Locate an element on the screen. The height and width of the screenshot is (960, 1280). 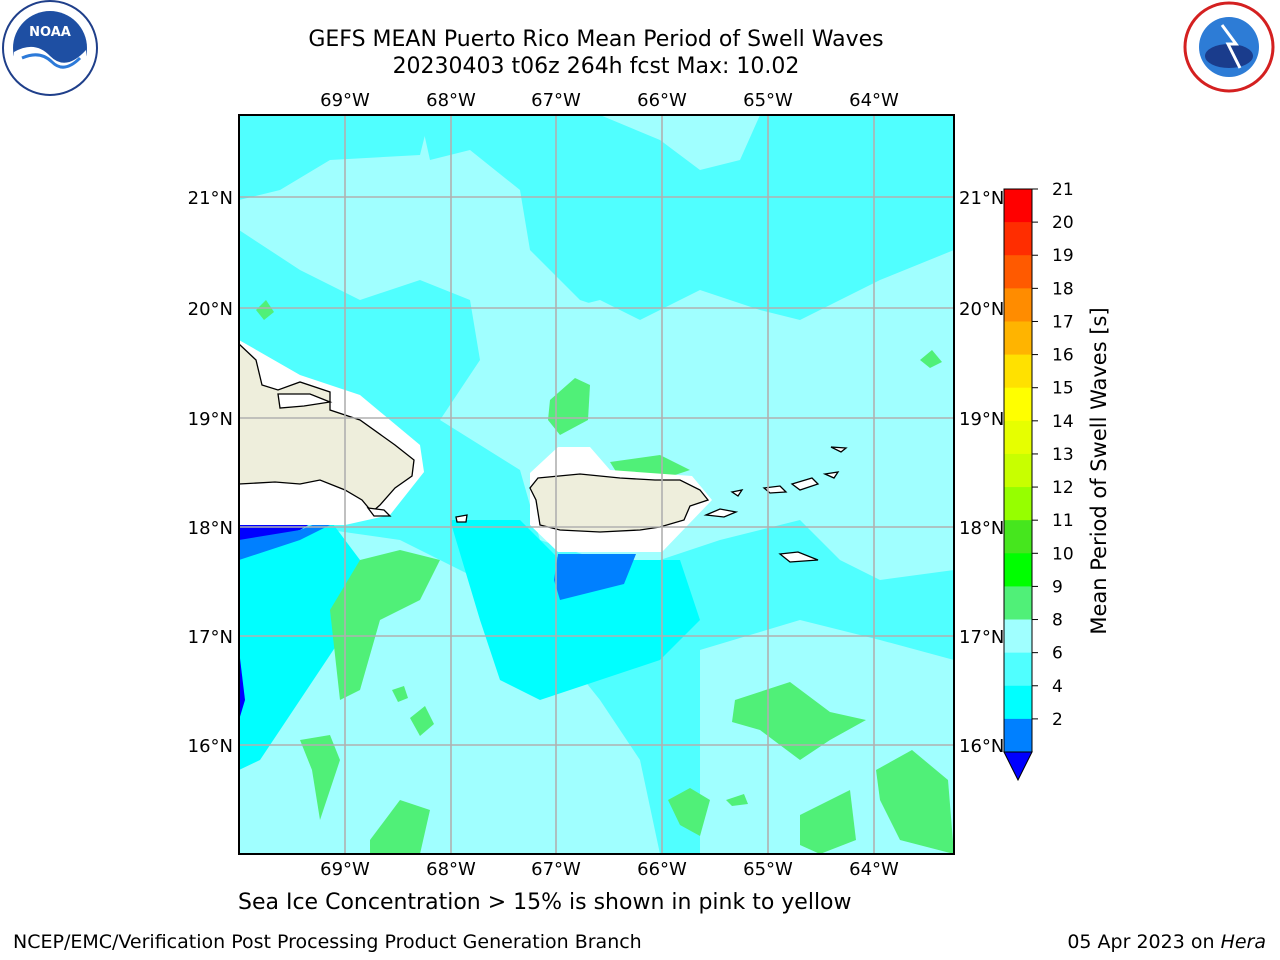
lat-label-left: 18°N is located at coordinates (210, 528).